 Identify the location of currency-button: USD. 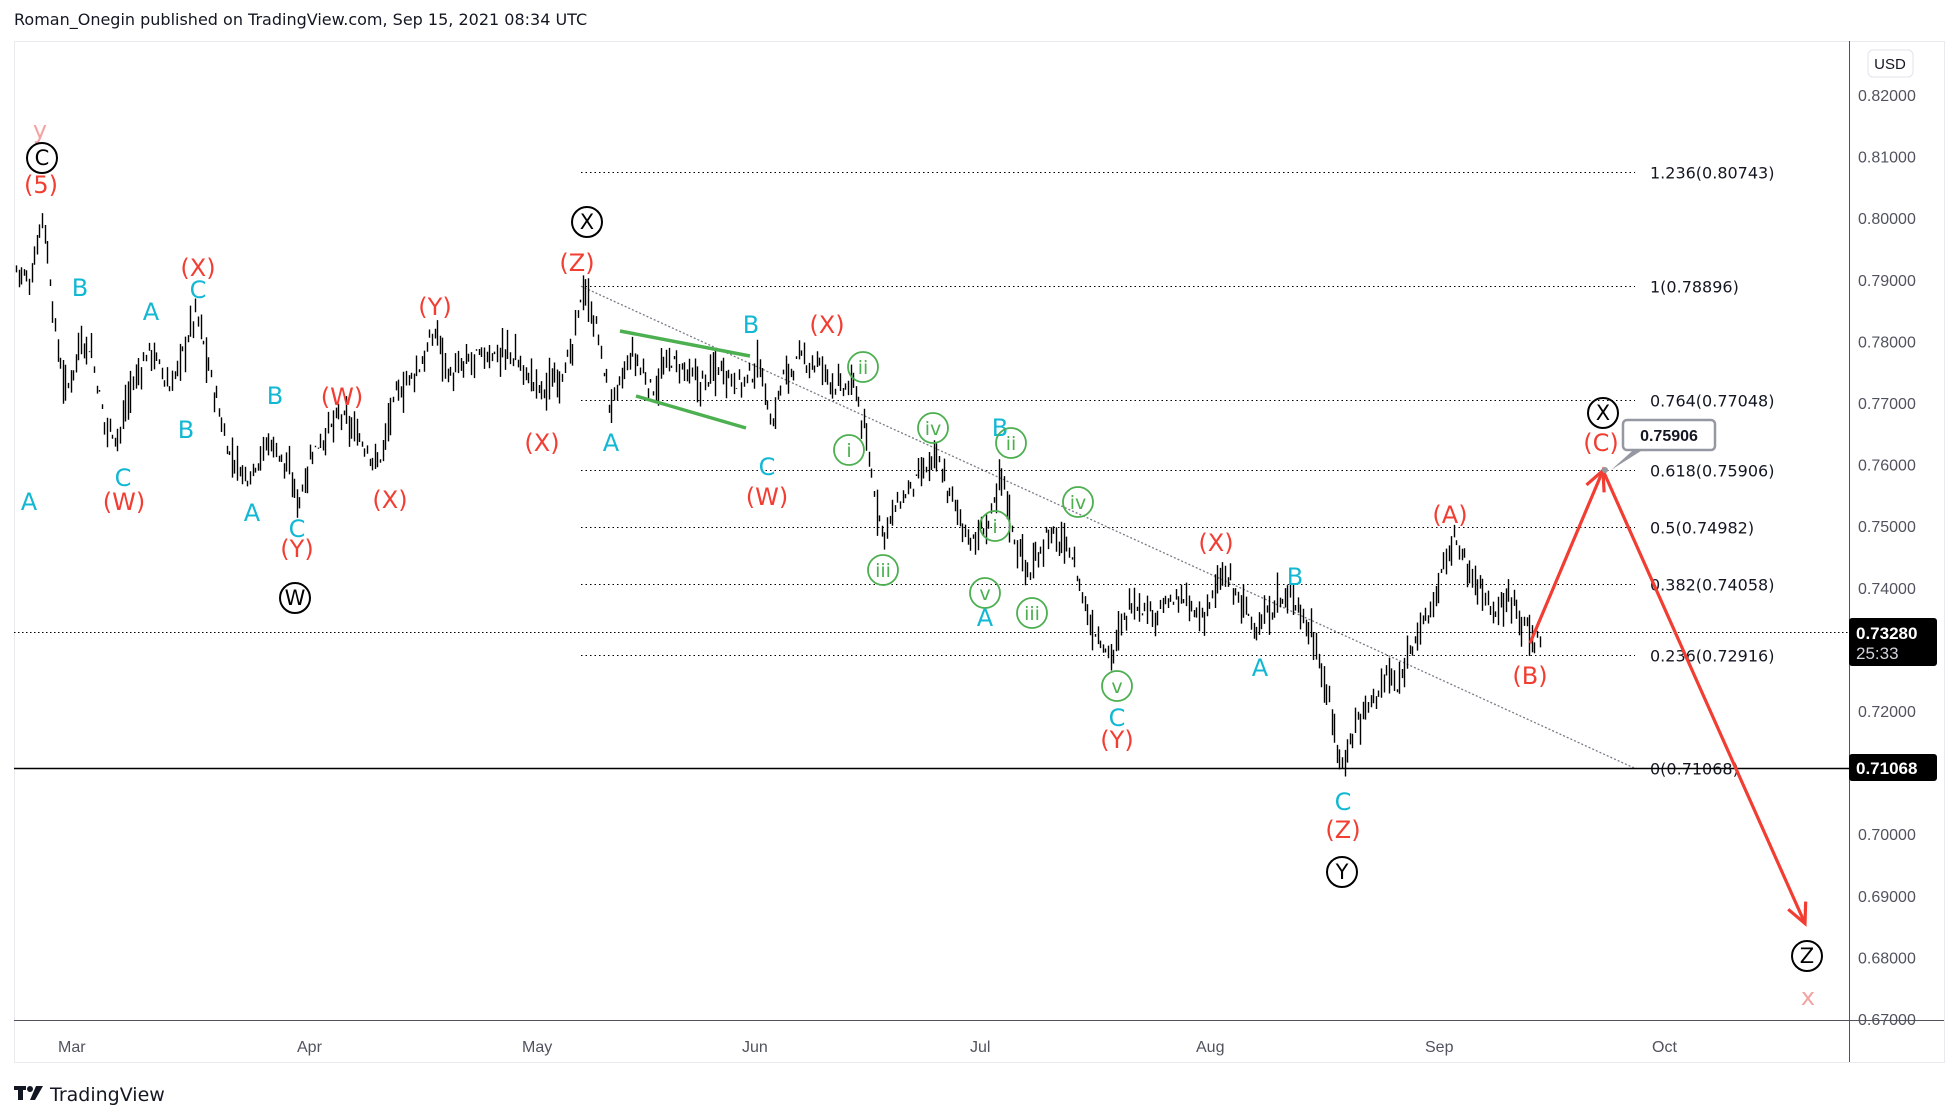
(1890, 63).